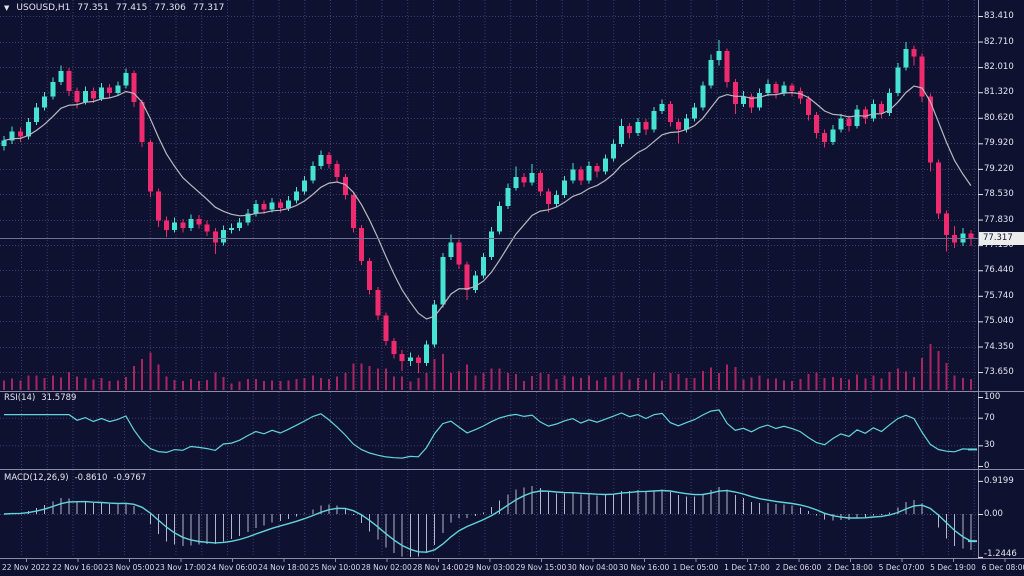 The height and width of the screenshot is (576, 1024). Describe the element at coordinates (170, 8) in the screenshot. I see `low-value: 77.306` at that location.